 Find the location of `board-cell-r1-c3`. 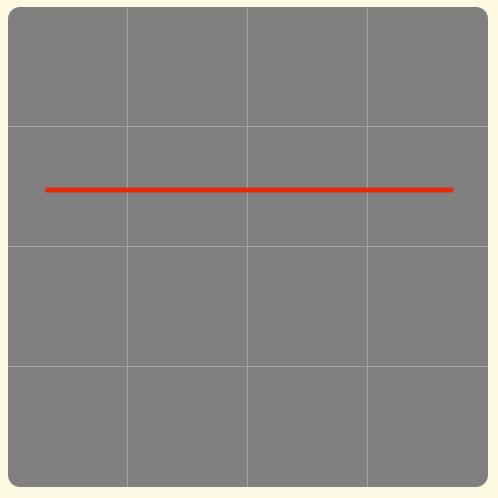

board-cell-r1-c3 is located at coordinates (428, 187).